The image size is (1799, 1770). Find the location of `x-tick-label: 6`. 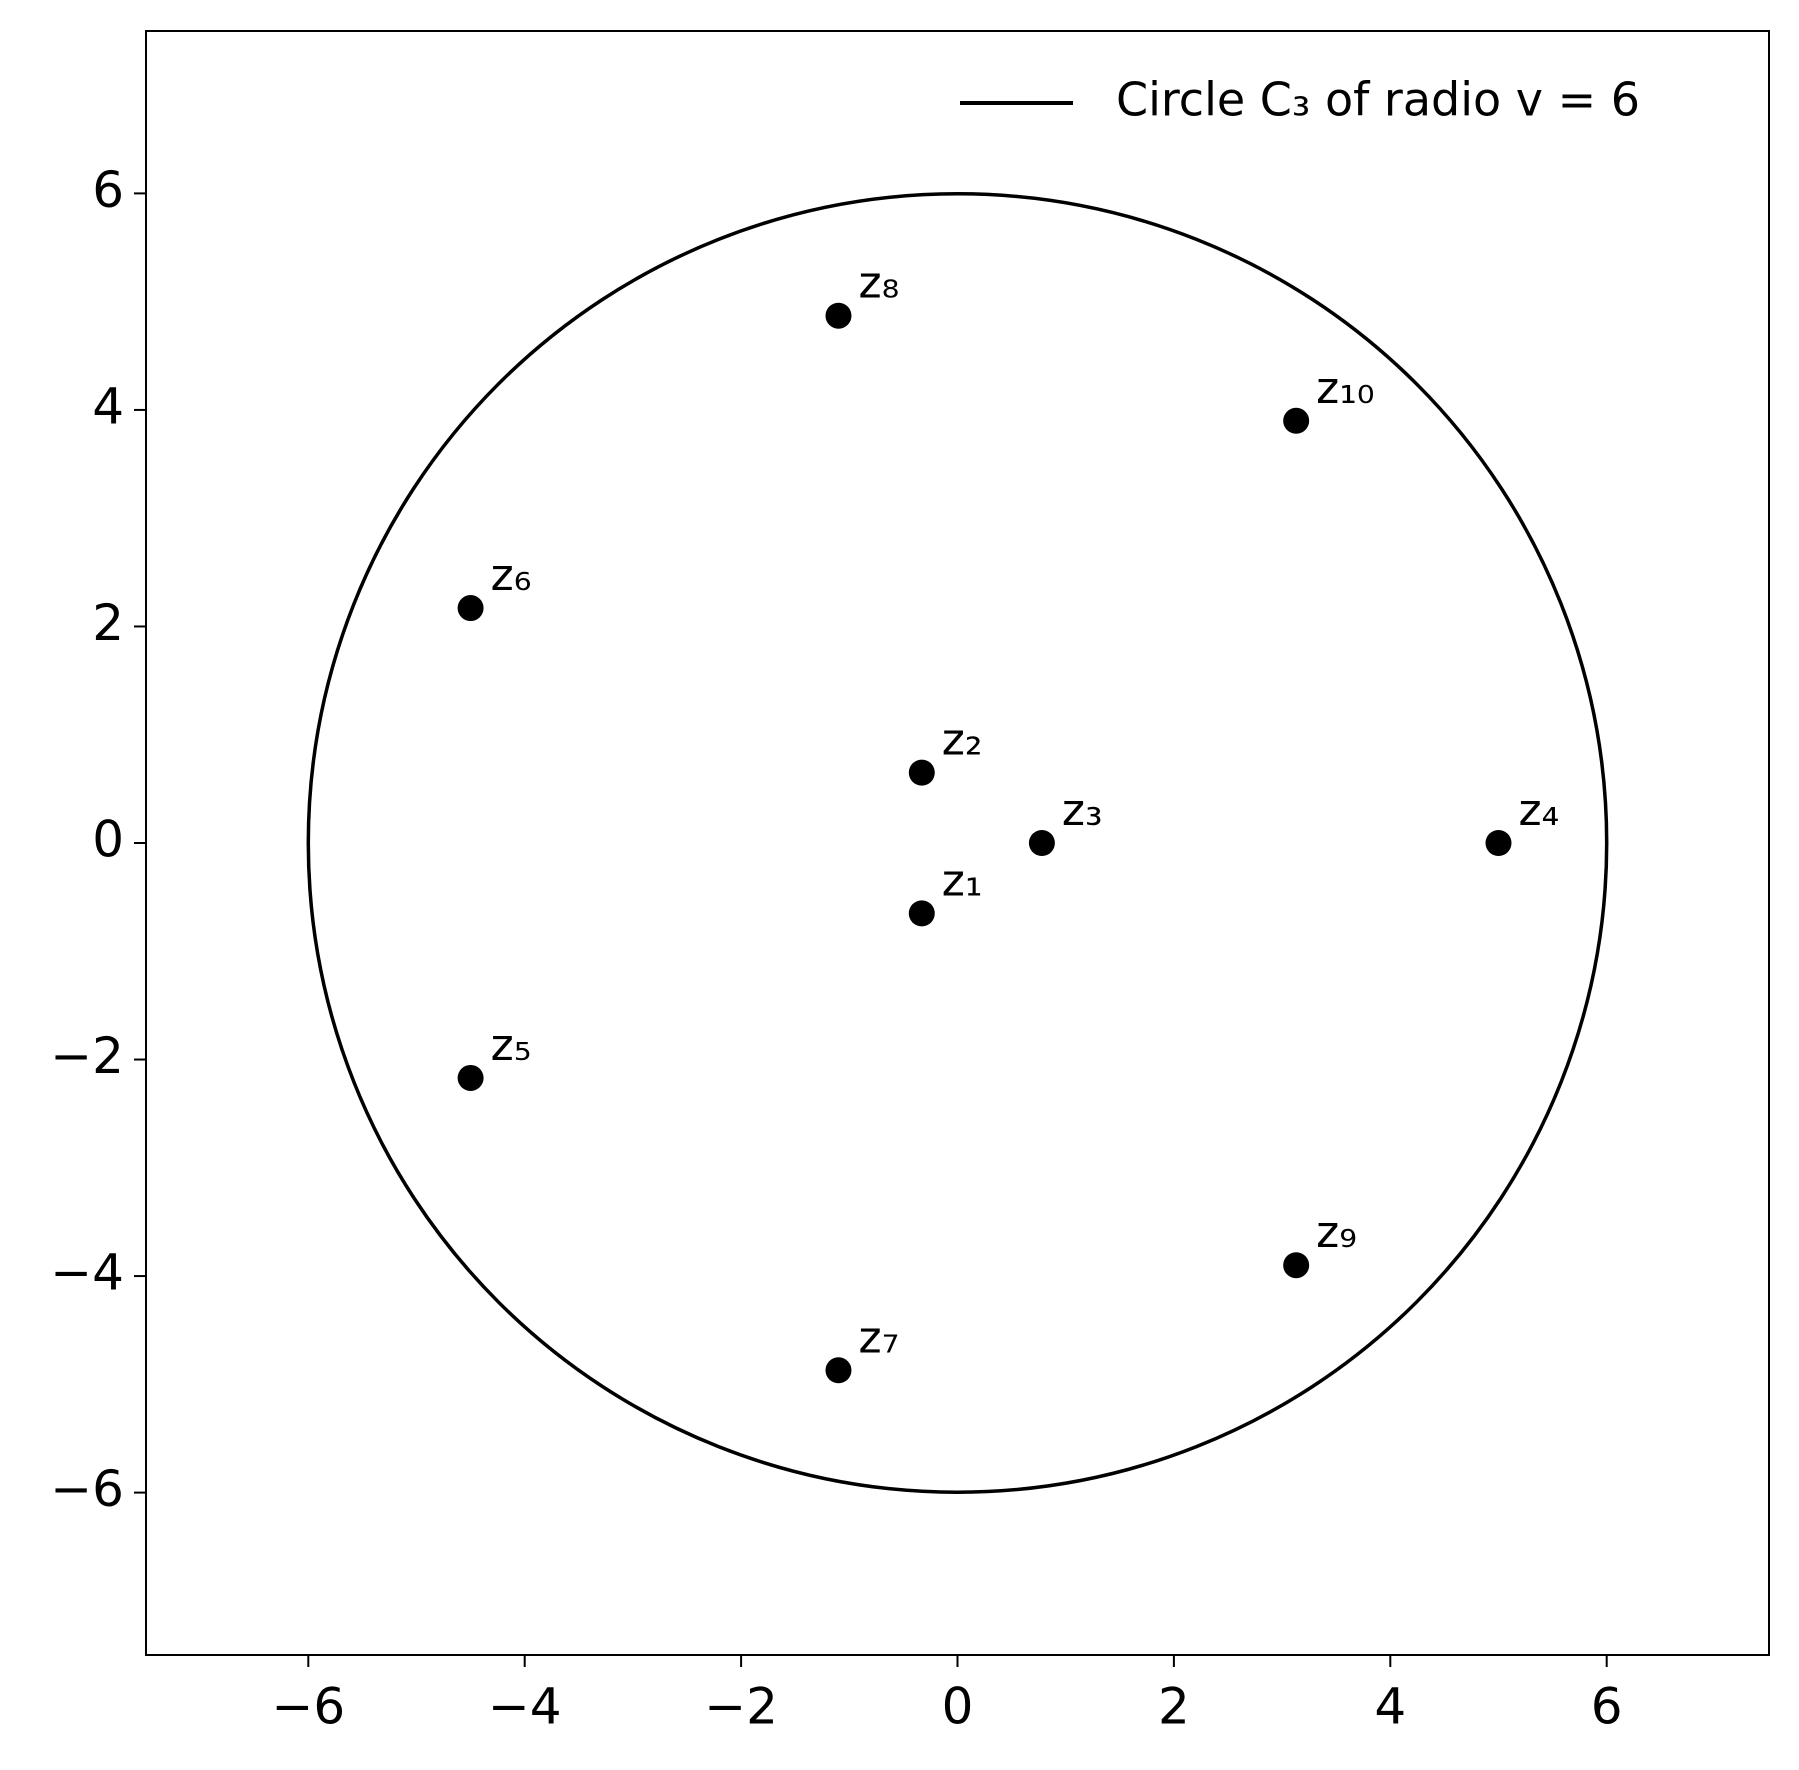

x-tick-label: 6 is located at coordinates (1607, 1707).